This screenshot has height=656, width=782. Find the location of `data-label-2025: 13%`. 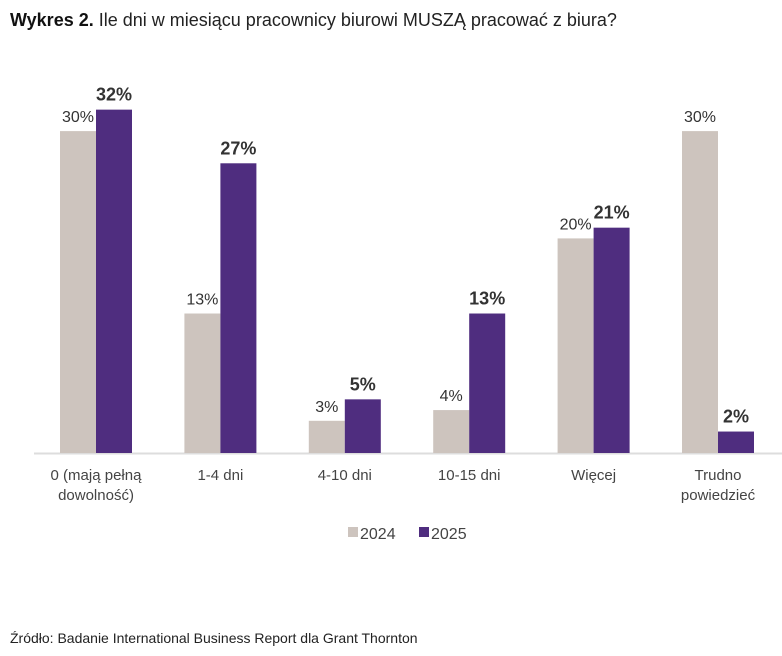

data-label-2025: 13% is located at coordinates (487, 299).